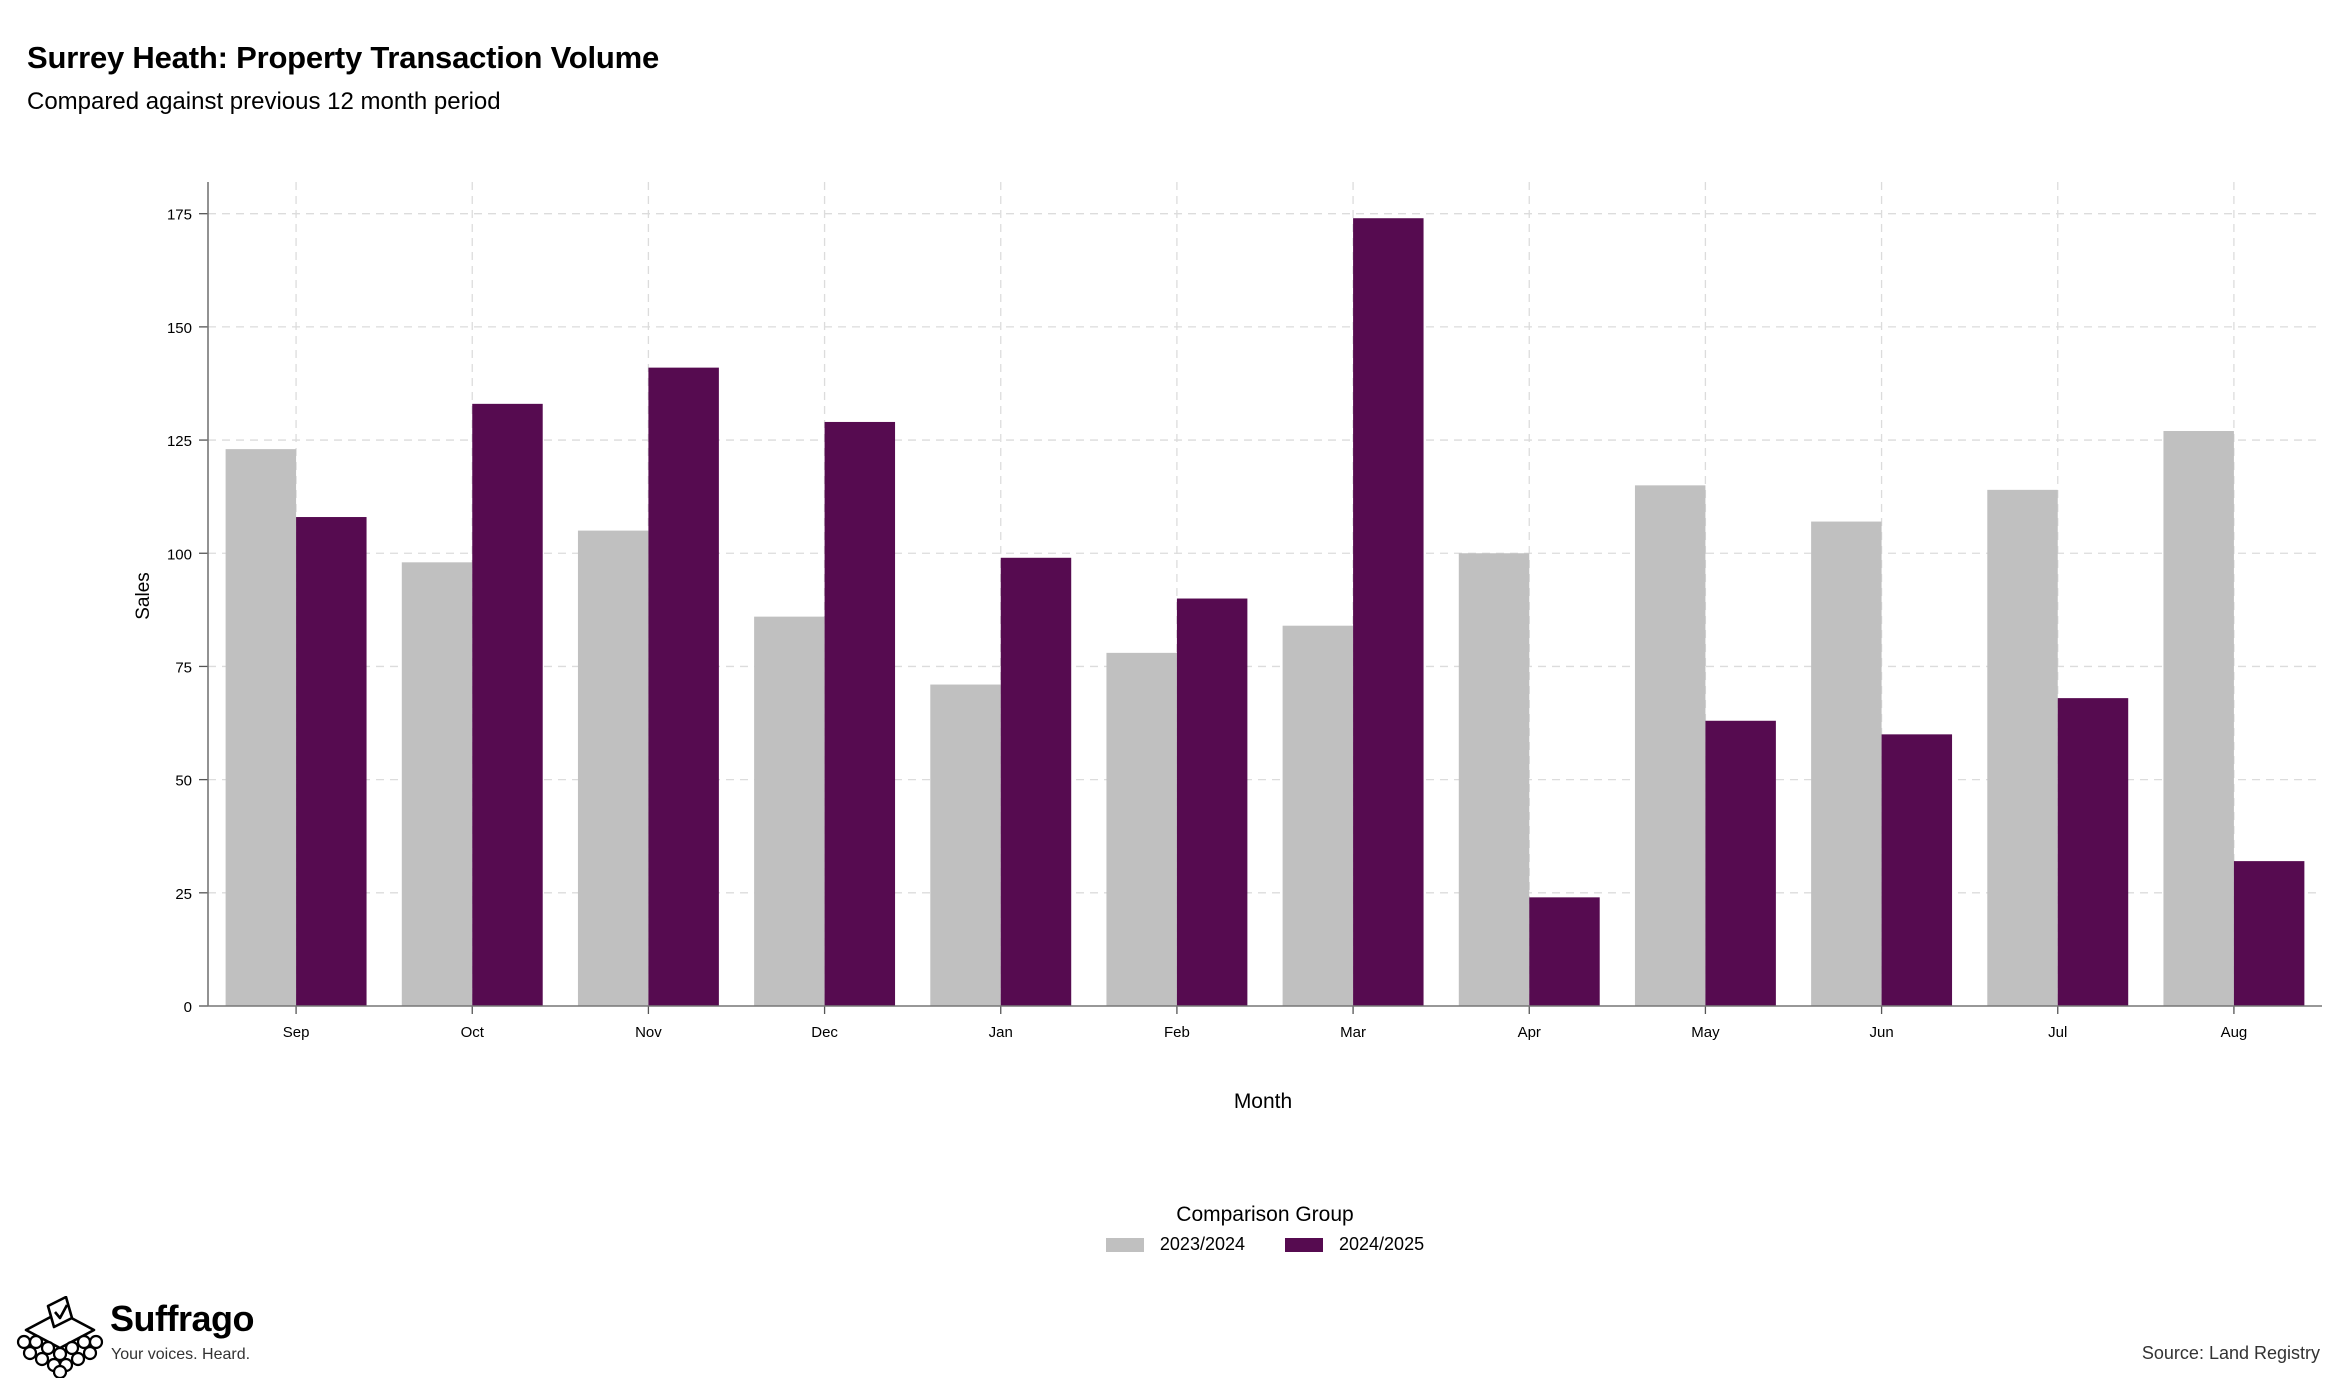 This screenshot has height=1388, width=2334. What do you see at coordinates (2234, 1032) in the screenshot?
I see `x-tick-label: Aug` at bounding box center [2234, 1032].